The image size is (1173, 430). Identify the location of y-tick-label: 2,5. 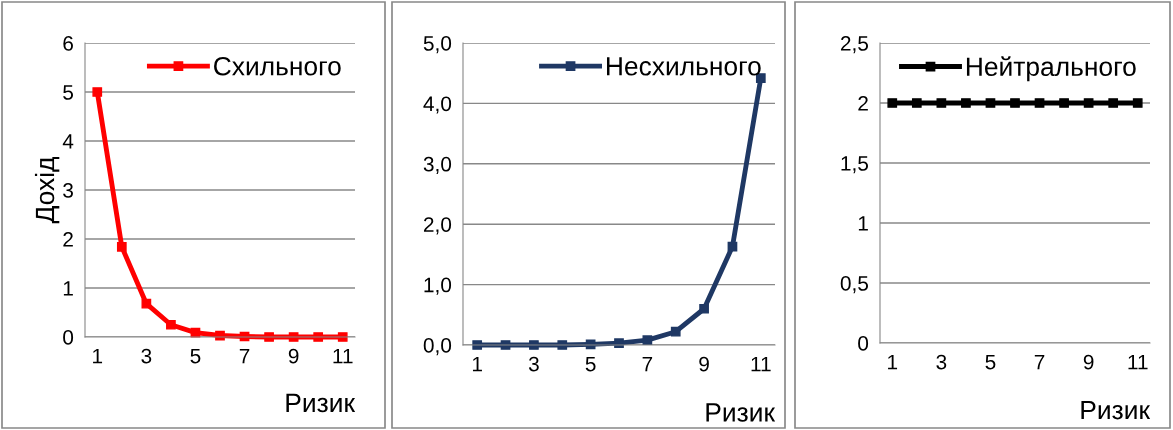
(854, 45).